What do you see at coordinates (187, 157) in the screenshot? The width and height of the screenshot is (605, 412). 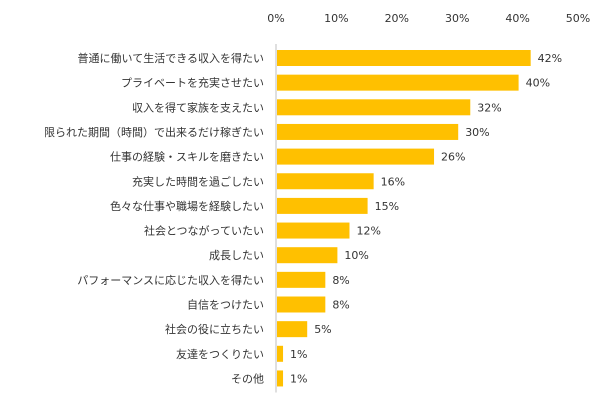 I see `category-label: 仕事の経験・スキルを磨きたい` at bounding box center [187, 157].